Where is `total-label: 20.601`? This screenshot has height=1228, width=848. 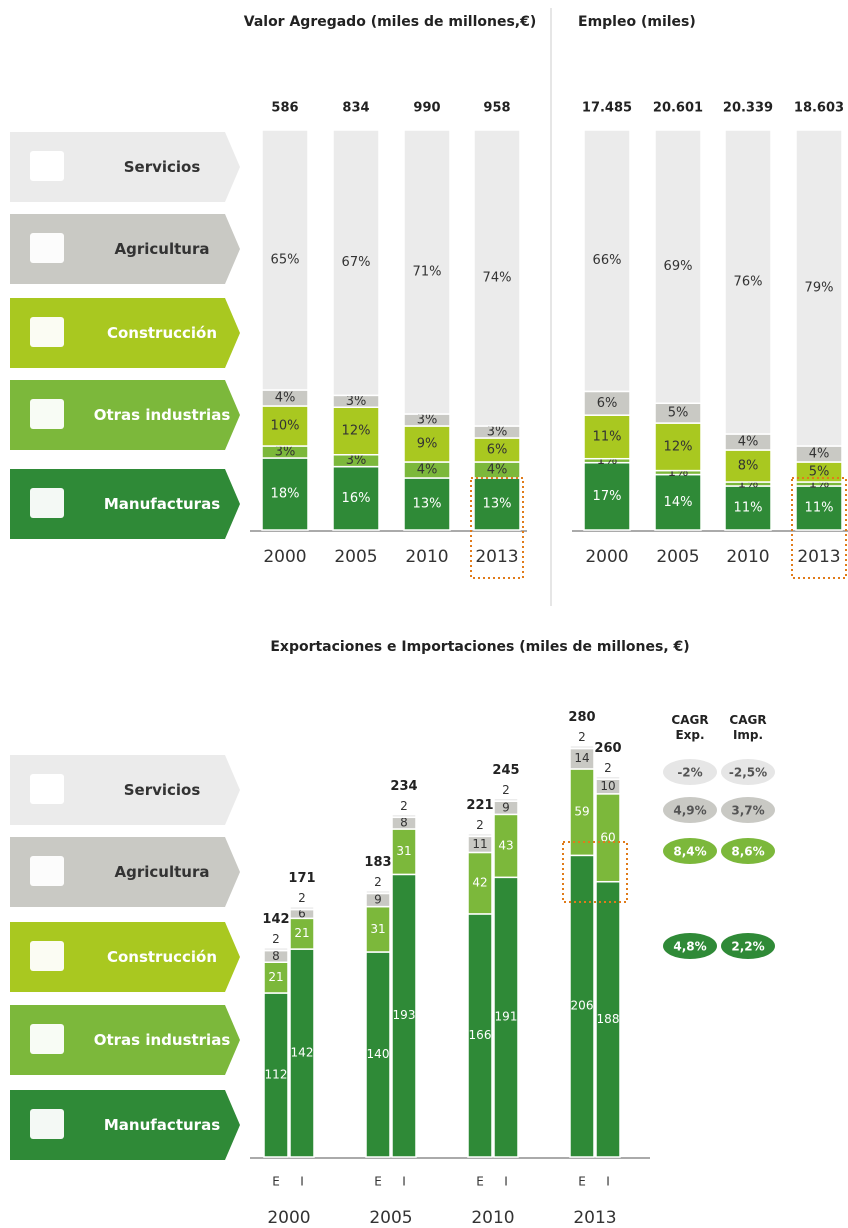
total-label: 20.601 is located at coordinates (678, 108).